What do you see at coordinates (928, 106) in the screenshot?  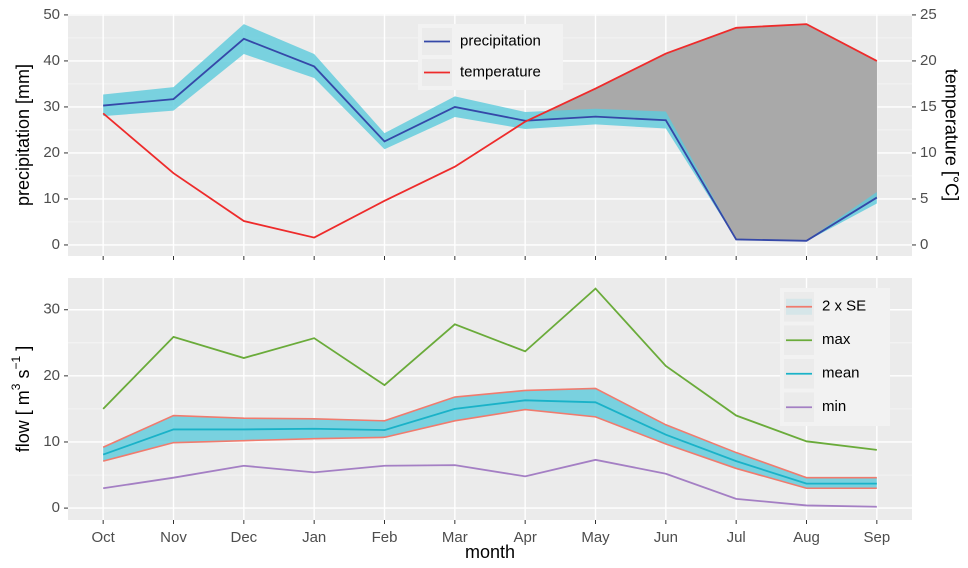 I see `y2-tick-label: 15` at bounding box center [928, 106].